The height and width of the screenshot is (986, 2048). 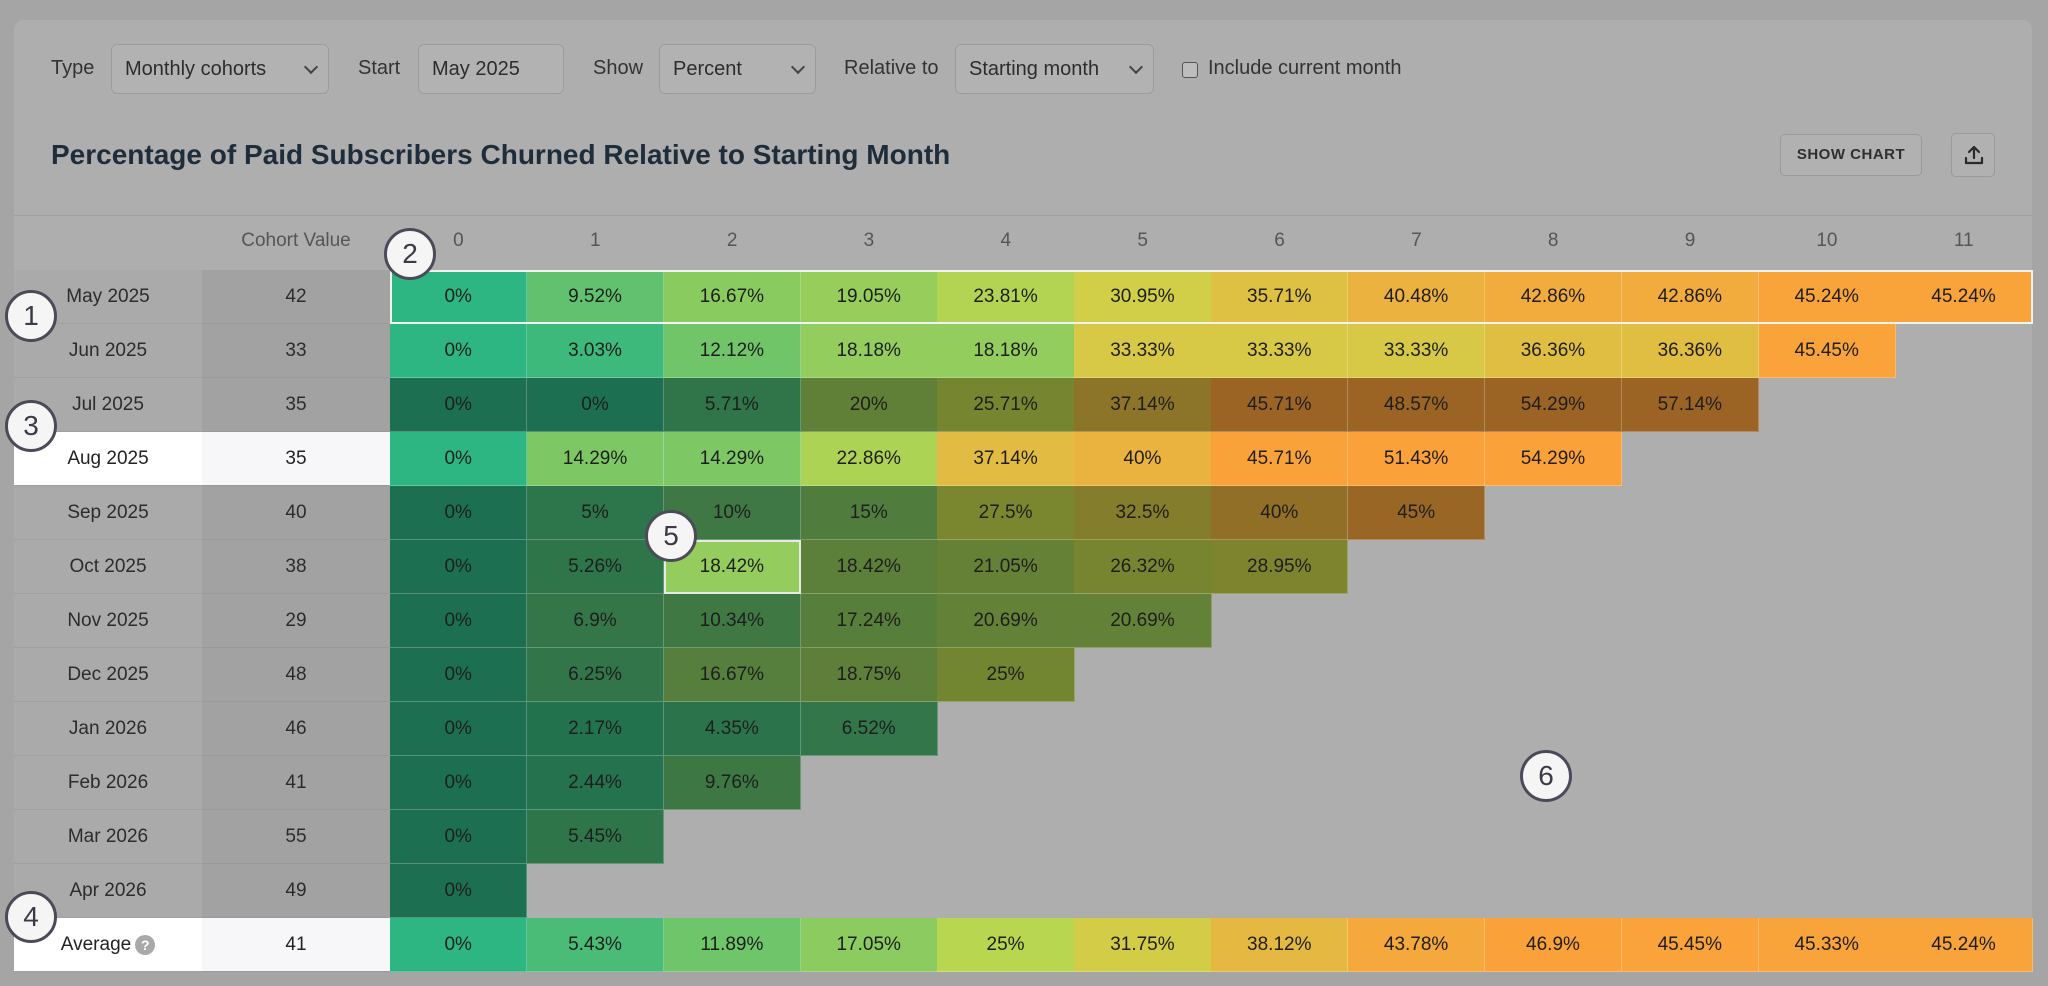 I want to click on cohort-cell: 5.71%, so click(x=732, y=405).